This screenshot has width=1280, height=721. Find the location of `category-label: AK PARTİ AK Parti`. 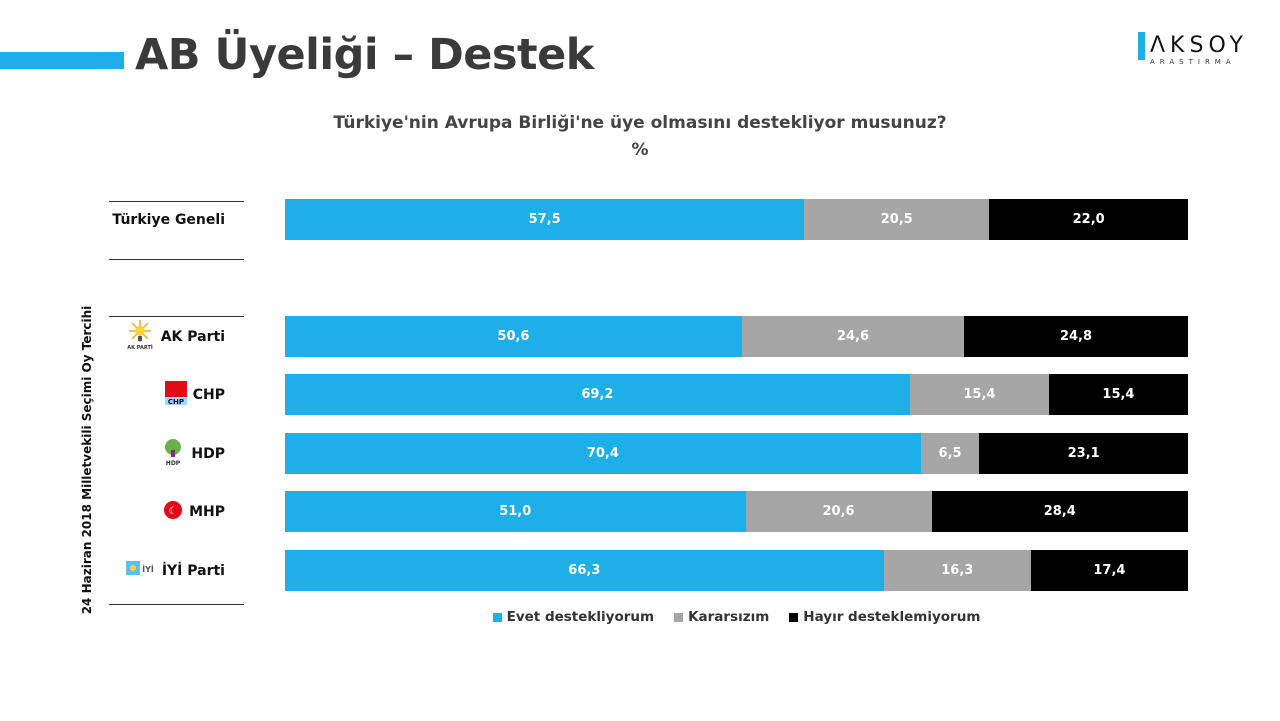

category-label: AK PARTİ AK Parti is located at coordinates (175, 336).